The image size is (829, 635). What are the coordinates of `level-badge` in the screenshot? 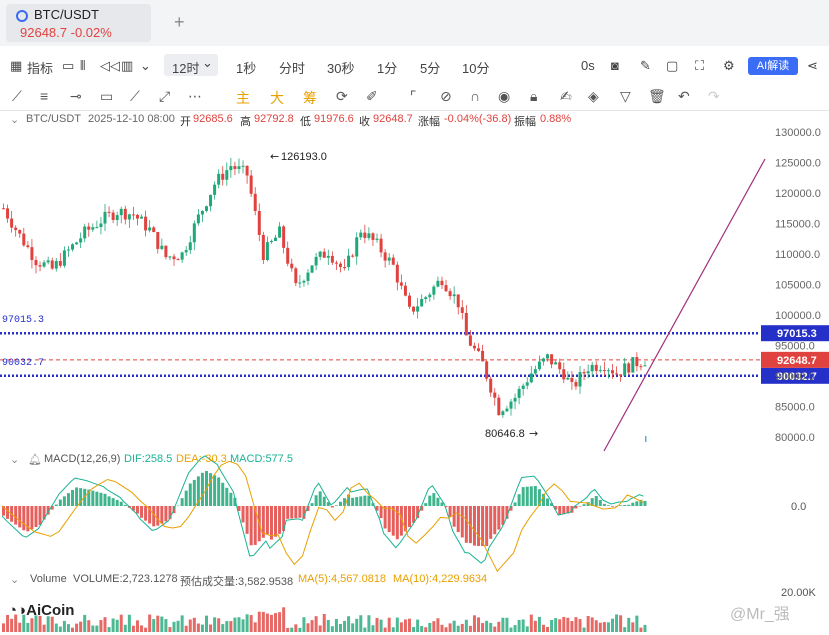 It's located at (795, 375).